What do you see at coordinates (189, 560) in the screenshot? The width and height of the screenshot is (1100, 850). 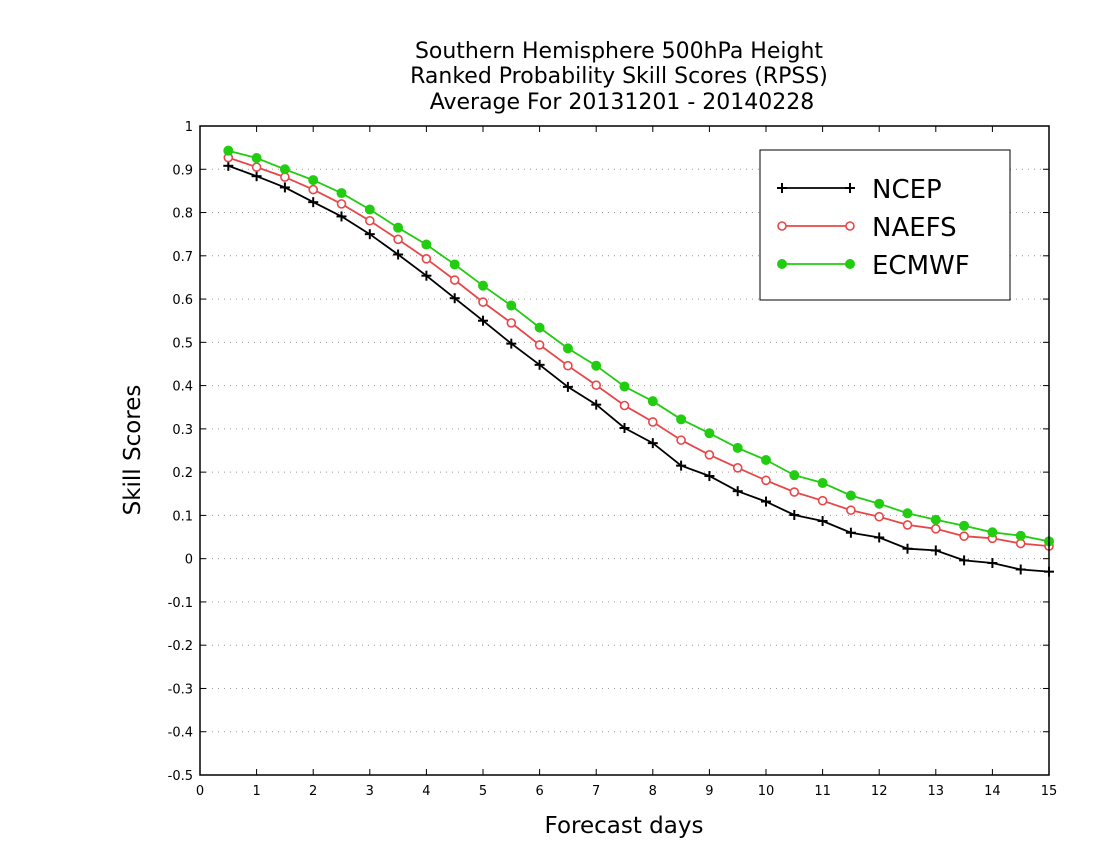 I see `y-tick-label: 0` at bounding box center [189, 560].